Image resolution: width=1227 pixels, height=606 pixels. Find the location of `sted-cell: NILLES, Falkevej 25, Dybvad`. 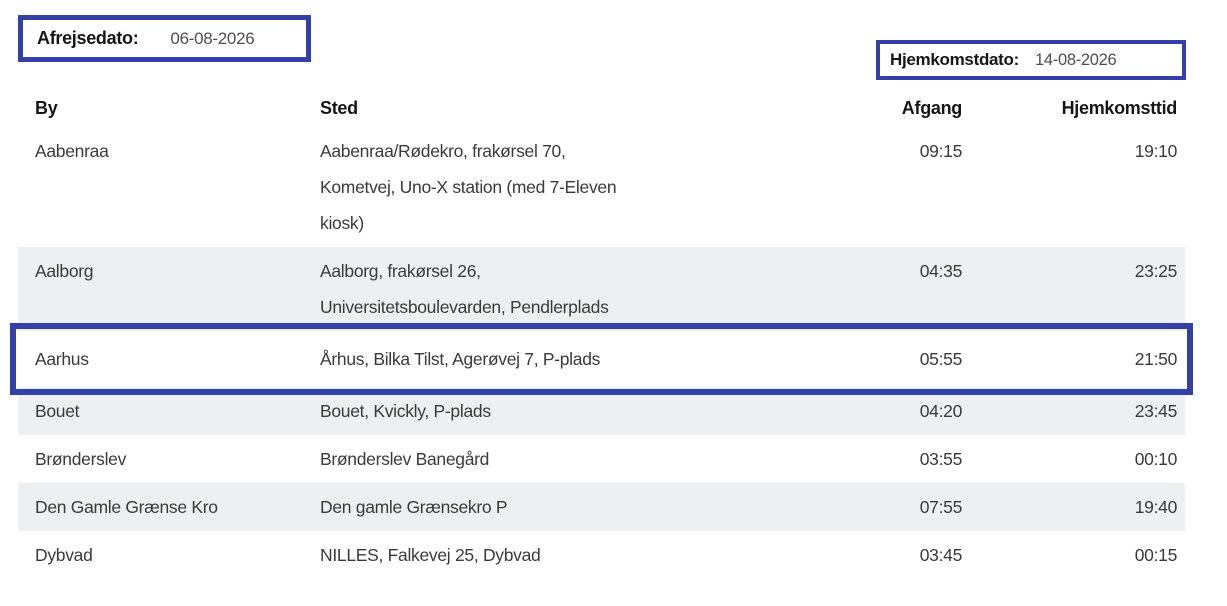

sted-cell: NILLES, Falkevej 25, Dybvad is located at coordinates (580, 555).